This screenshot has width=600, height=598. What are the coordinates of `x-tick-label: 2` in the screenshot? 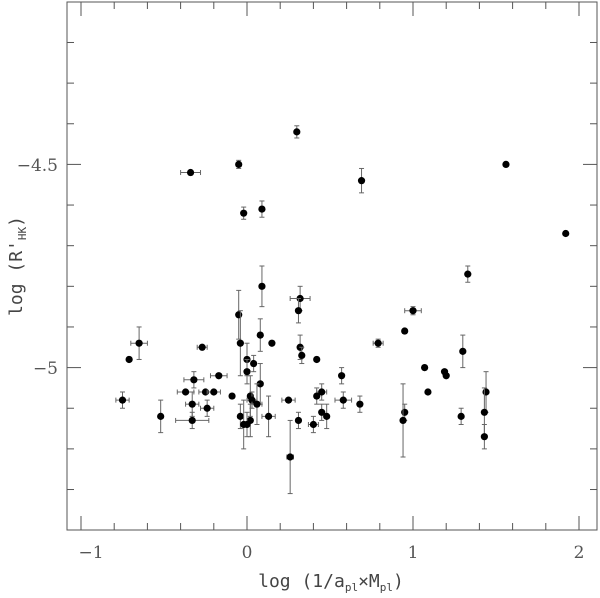 It's located at (579, 553).